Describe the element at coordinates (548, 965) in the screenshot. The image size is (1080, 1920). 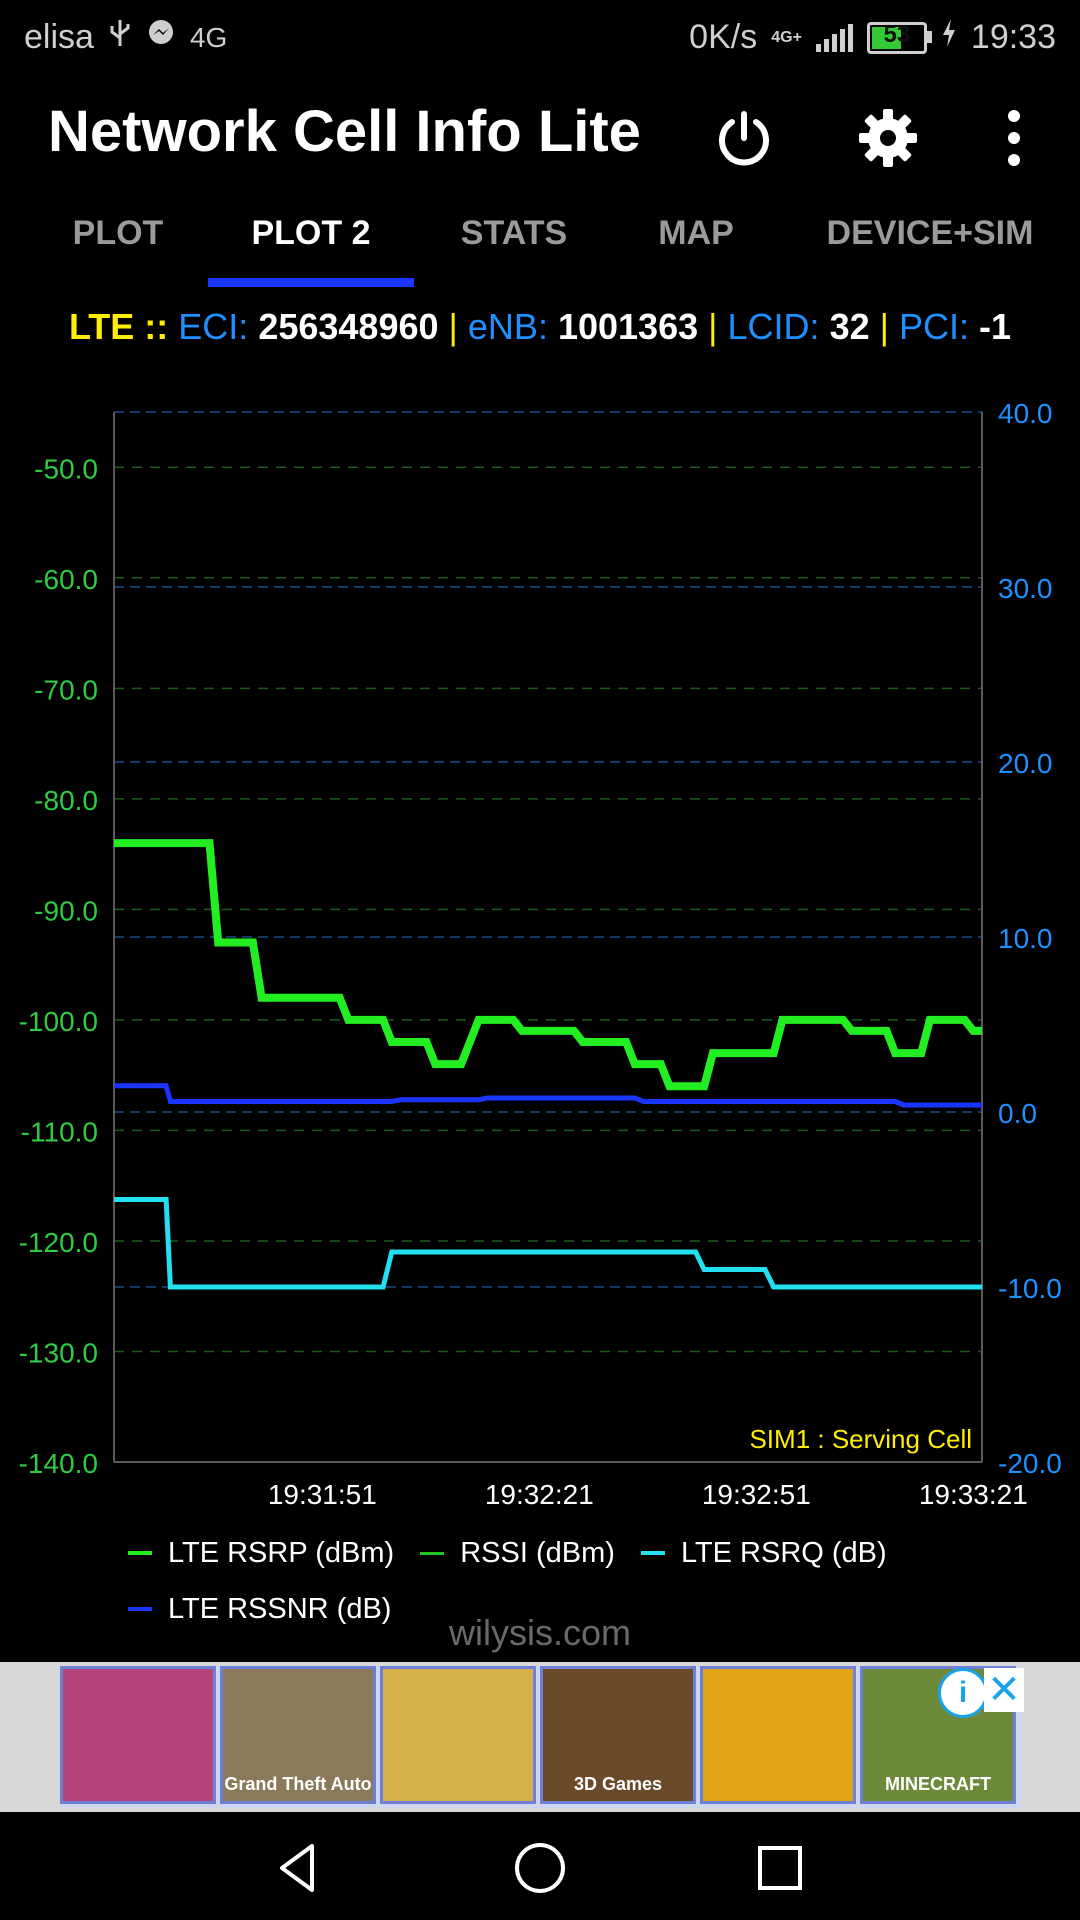
I see `series-line-lte-rsrp-dbm` at that location.